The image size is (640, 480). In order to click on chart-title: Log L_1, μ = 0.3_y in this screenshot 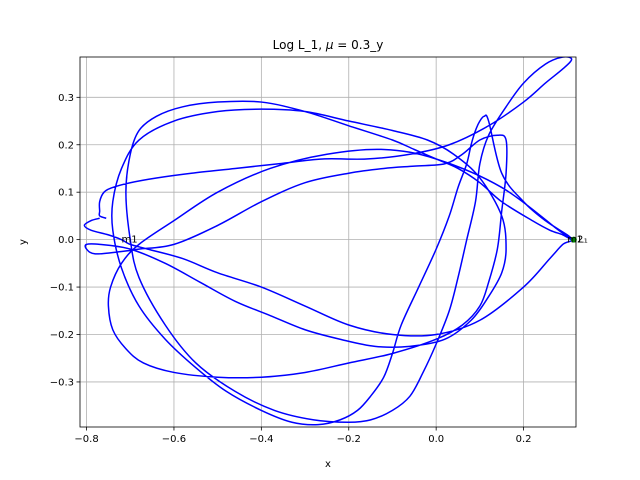, I will do `click(328, 45)`.